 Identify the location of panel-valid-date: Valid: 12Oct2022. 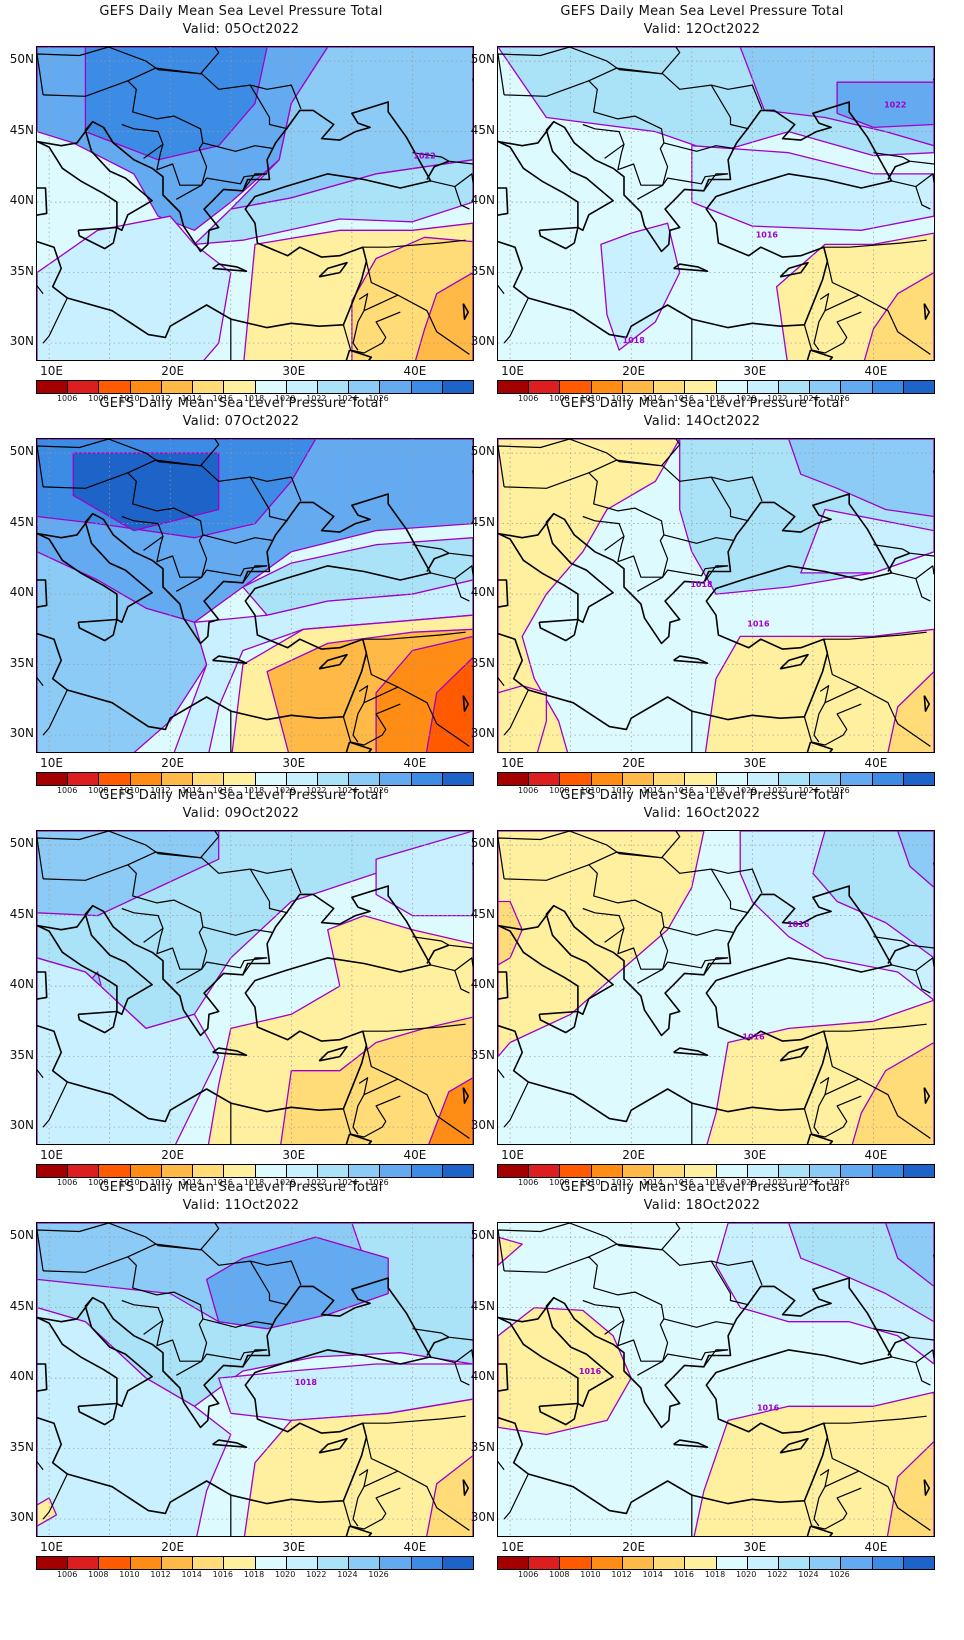
(702, 29).